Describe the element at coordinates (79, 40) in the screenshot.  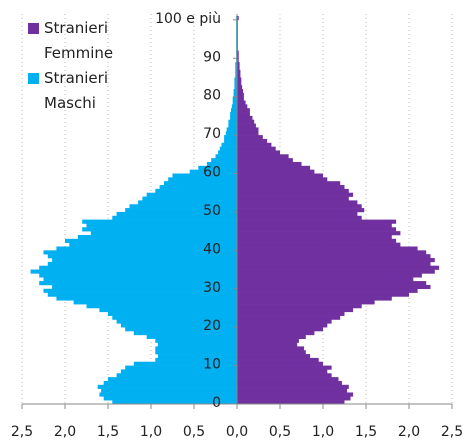
I see `legend-label: Stranieri Femmine` at that location.